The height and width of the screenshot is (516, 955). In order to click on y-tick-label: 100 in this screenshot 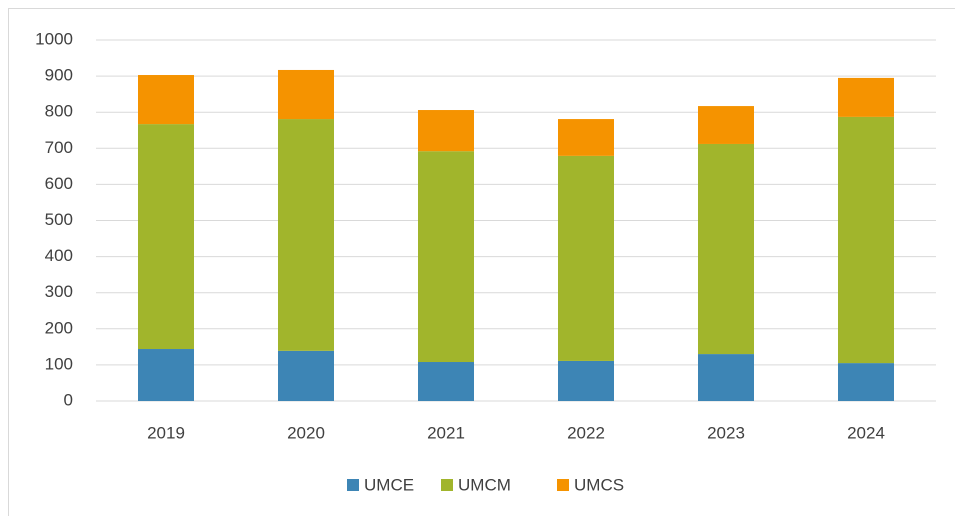, I will do `click(59, 363)`.